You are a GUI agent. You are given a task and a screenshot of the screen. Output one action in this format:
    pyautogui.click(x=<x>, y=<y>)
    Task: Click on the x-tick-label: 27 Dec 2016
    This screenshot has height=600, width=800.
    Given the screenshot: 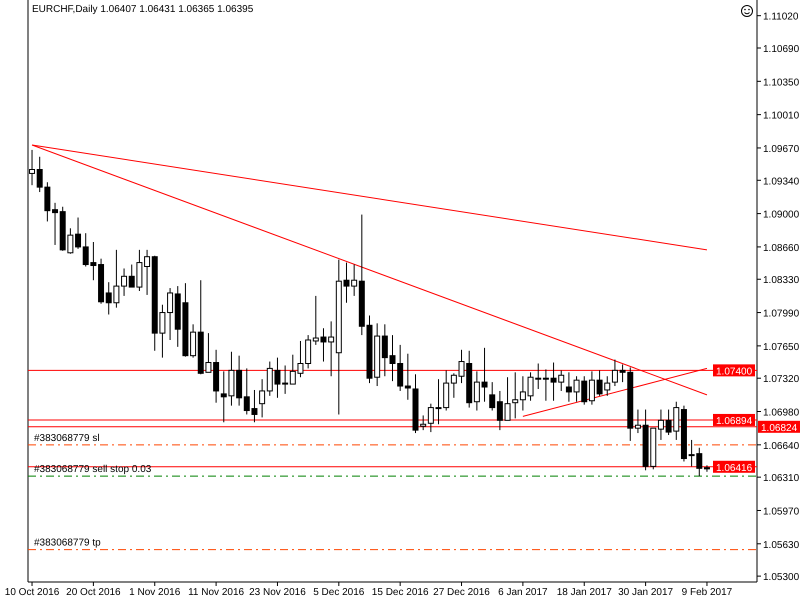 What is the action you would take?
    pyautogui.click(x=461, y=592)
    